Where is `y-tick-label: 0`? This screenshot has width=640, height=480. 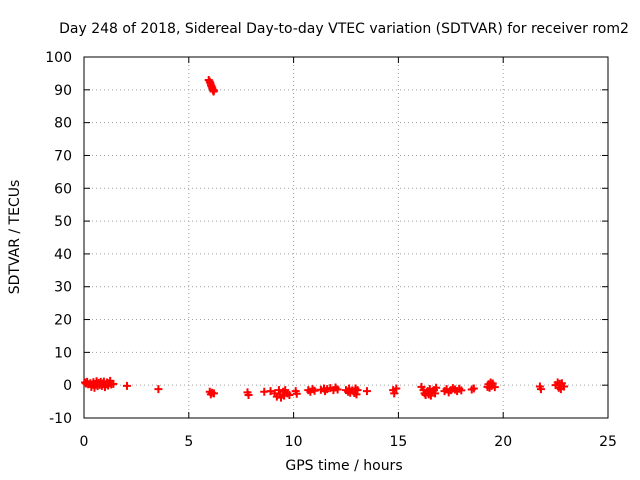
y-tick-label: 0 is located at coordinates (67, 386).